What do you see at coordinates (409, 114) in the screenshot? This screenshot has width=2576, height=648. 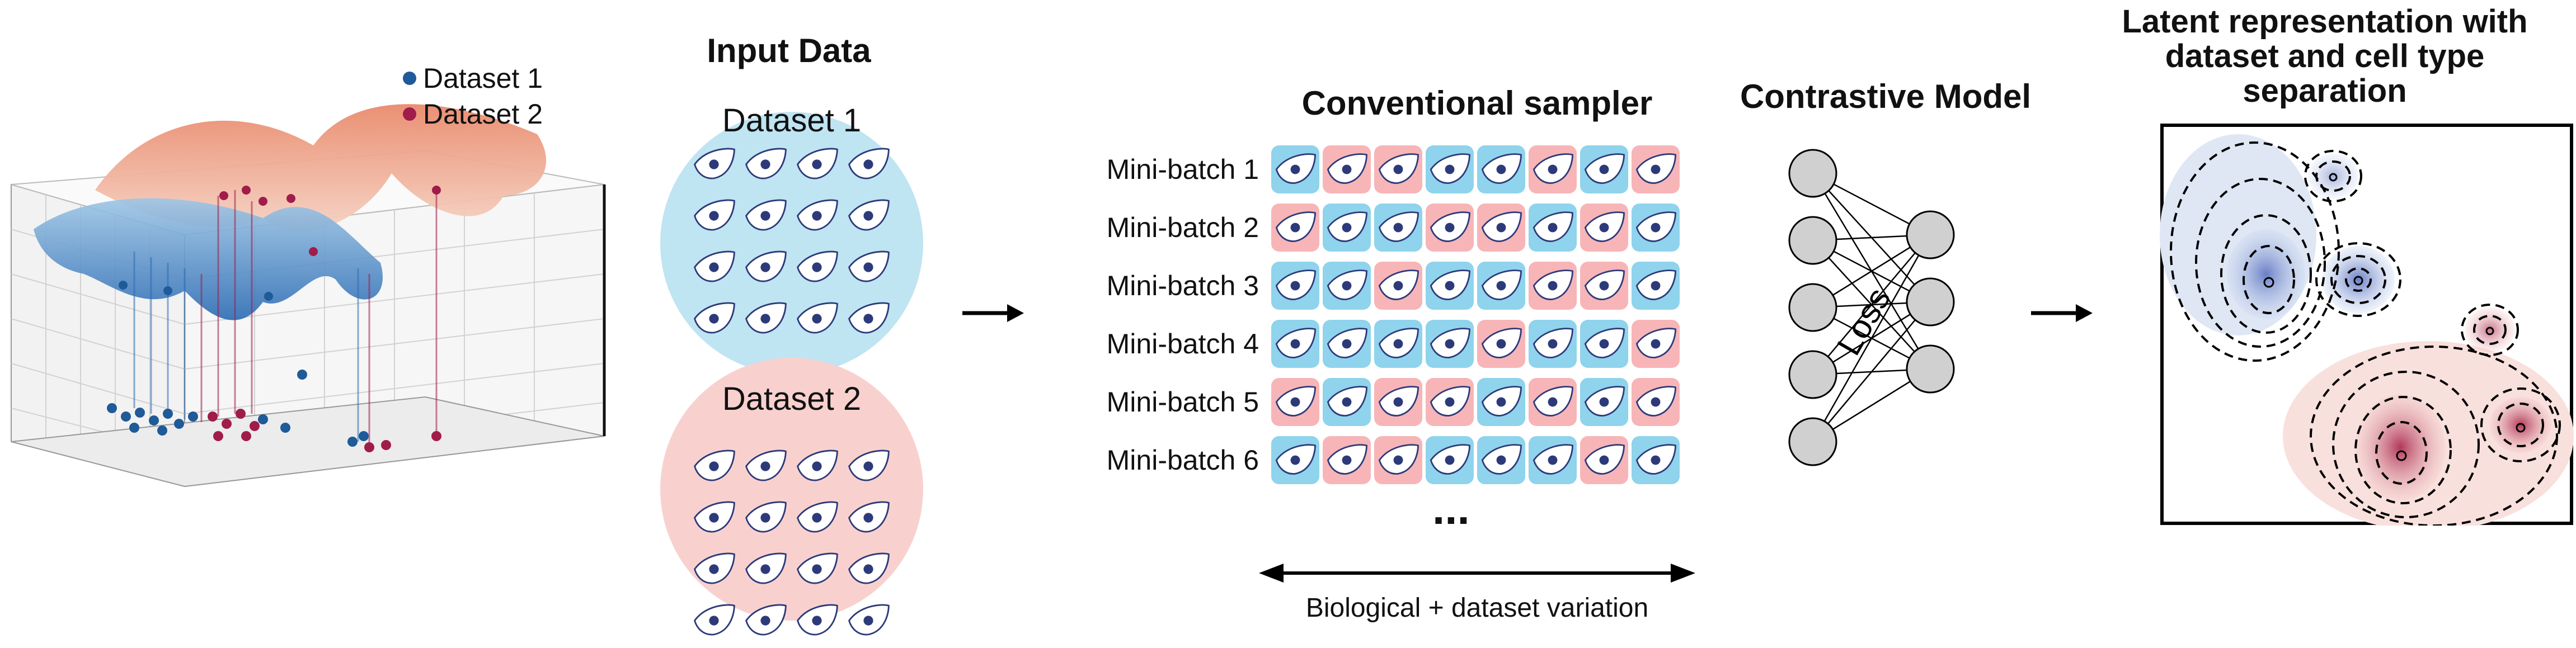 I see `legend-dot-dataset2` at bounding box center [409, 114].